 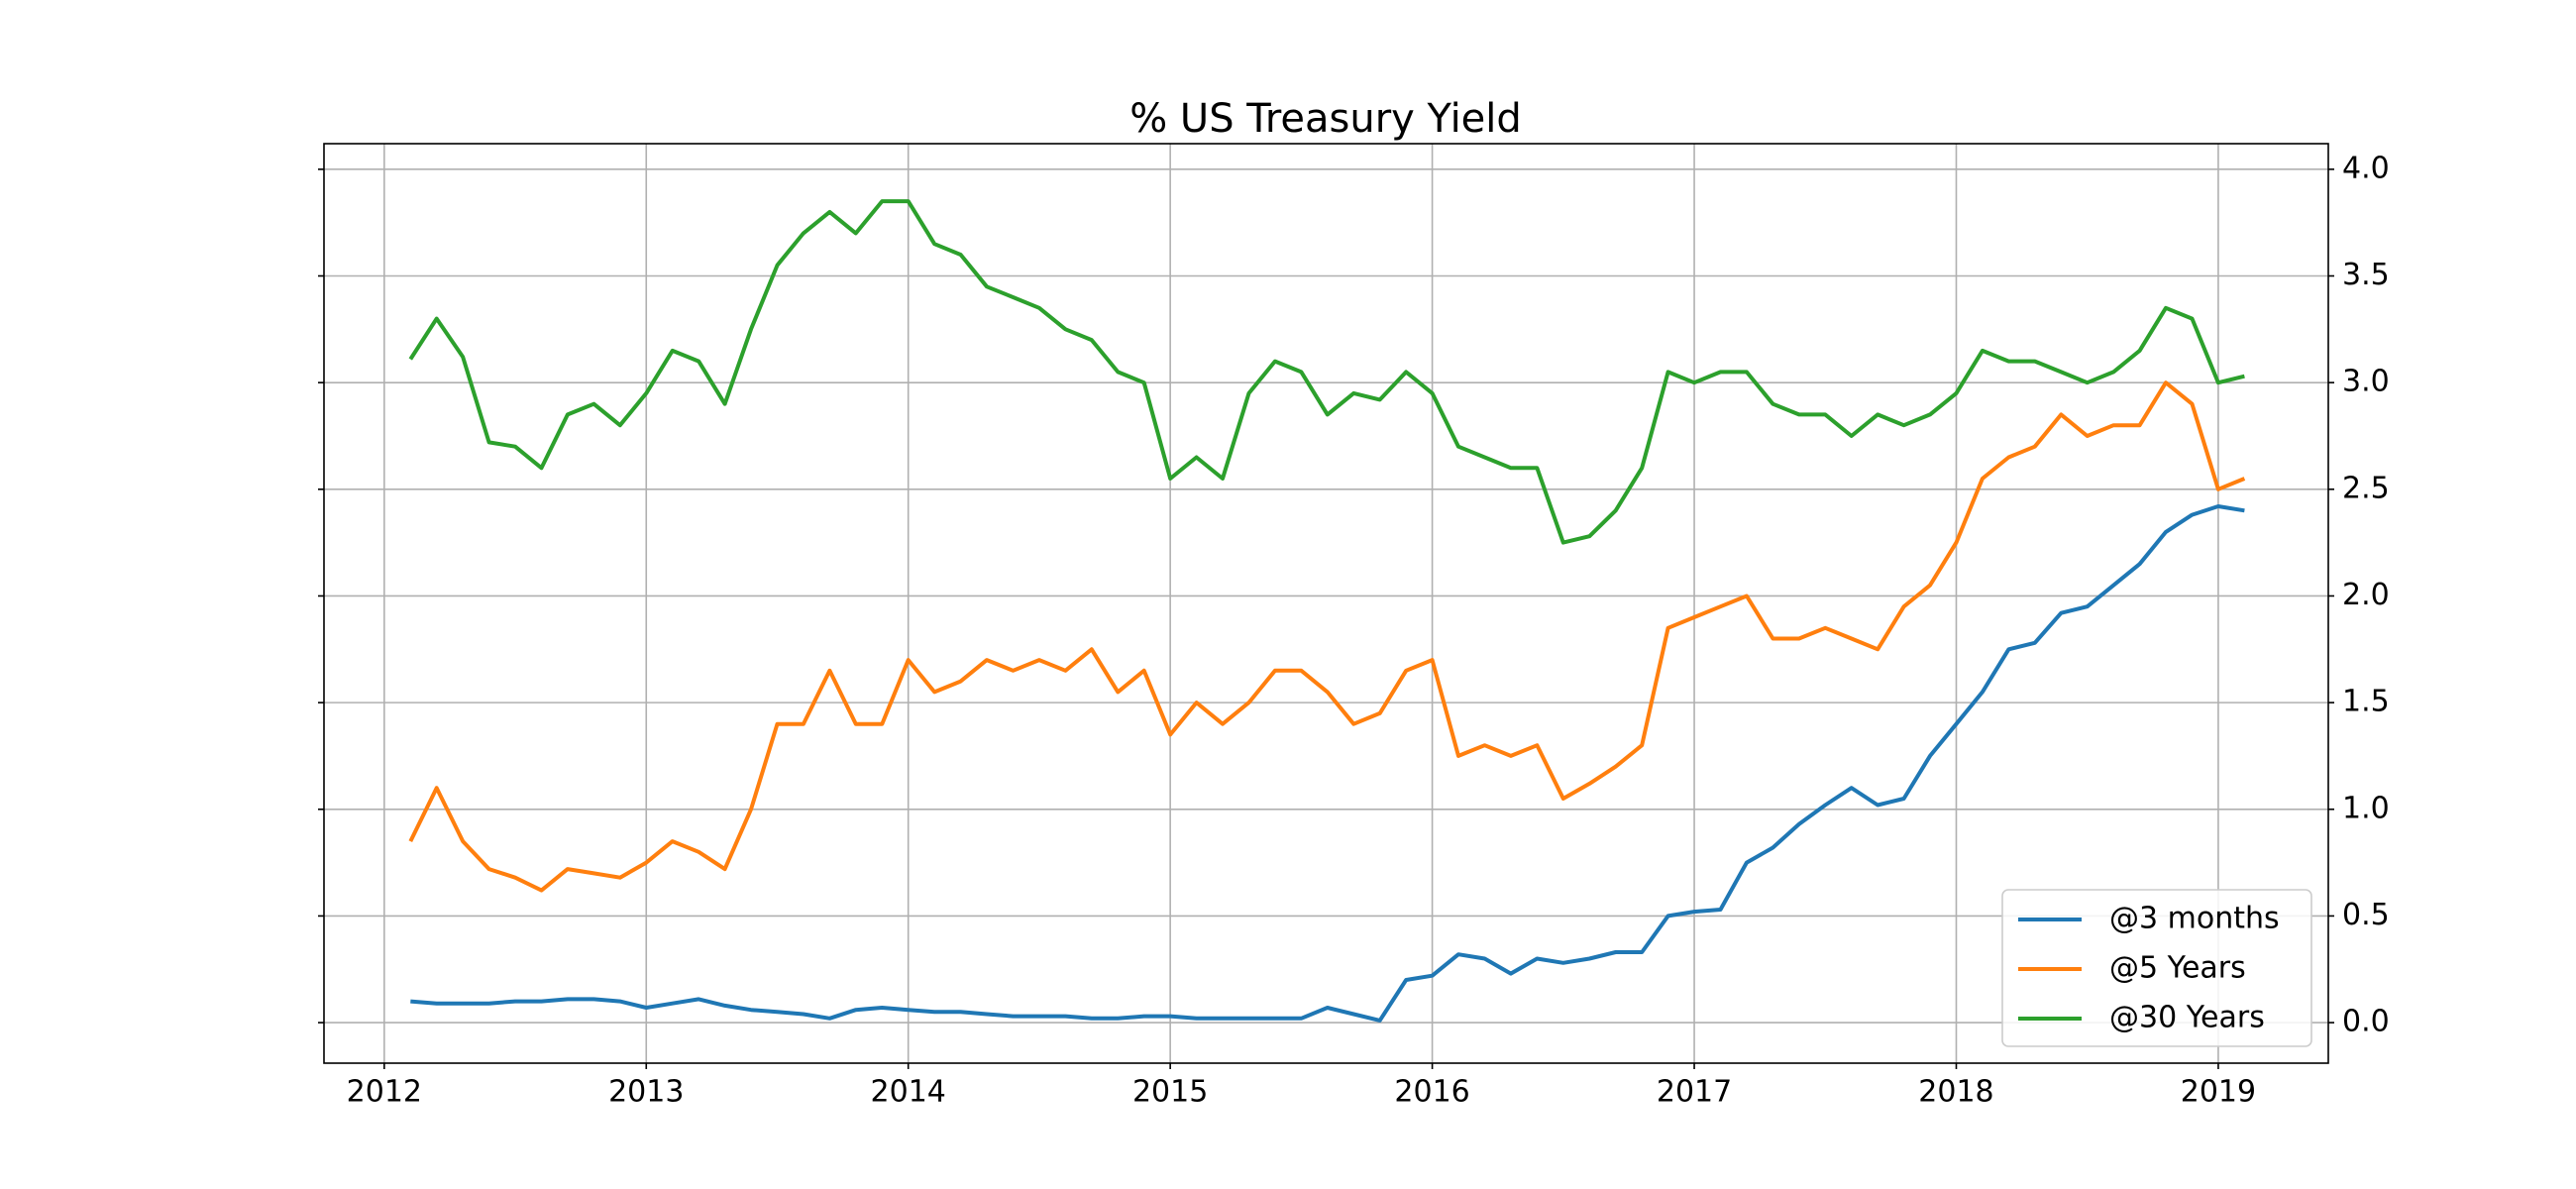 I want to click on x-tick-label: 2017, so click(x=1695, y=1093).